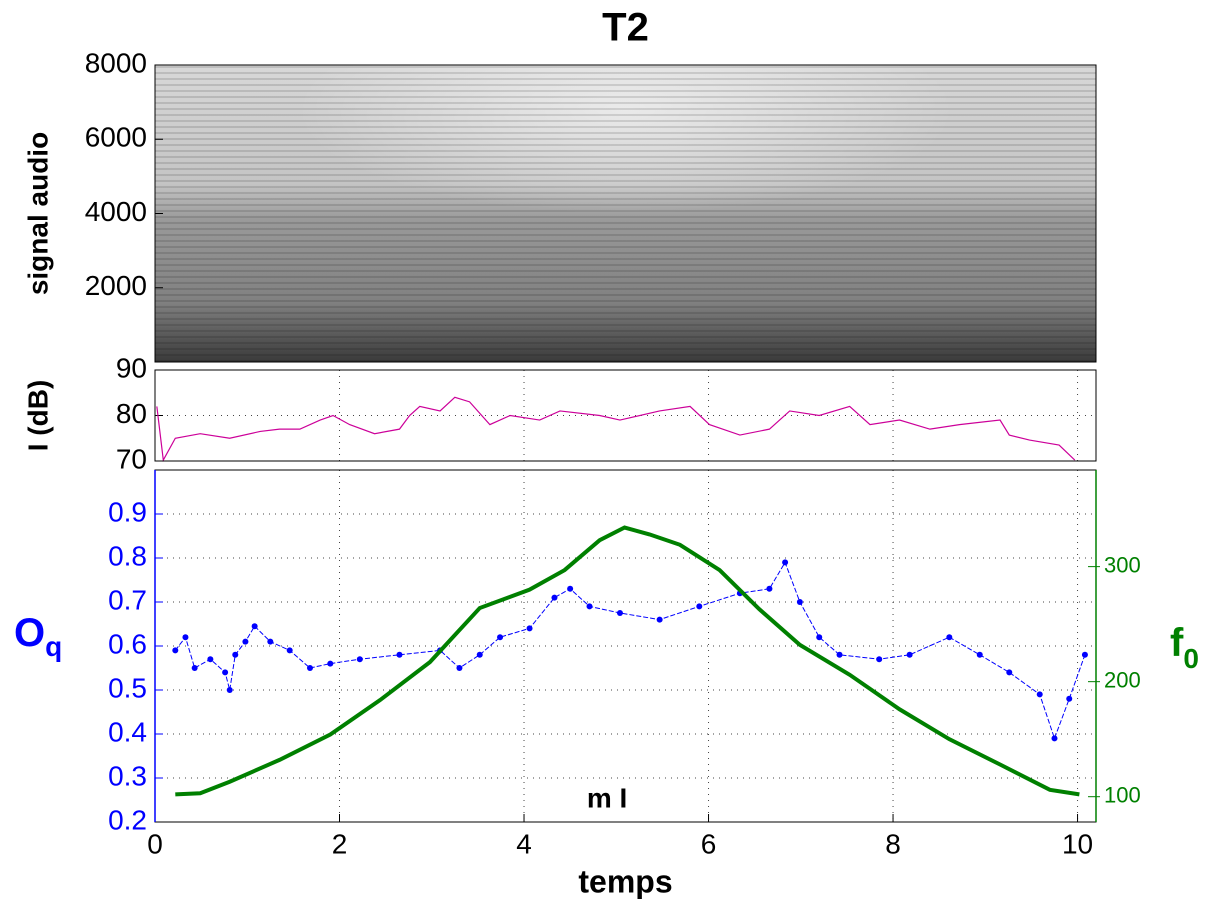 The width and height of the screenshot is (1210, 912). I want to click on y2-label: f0, so click(1184, 648).